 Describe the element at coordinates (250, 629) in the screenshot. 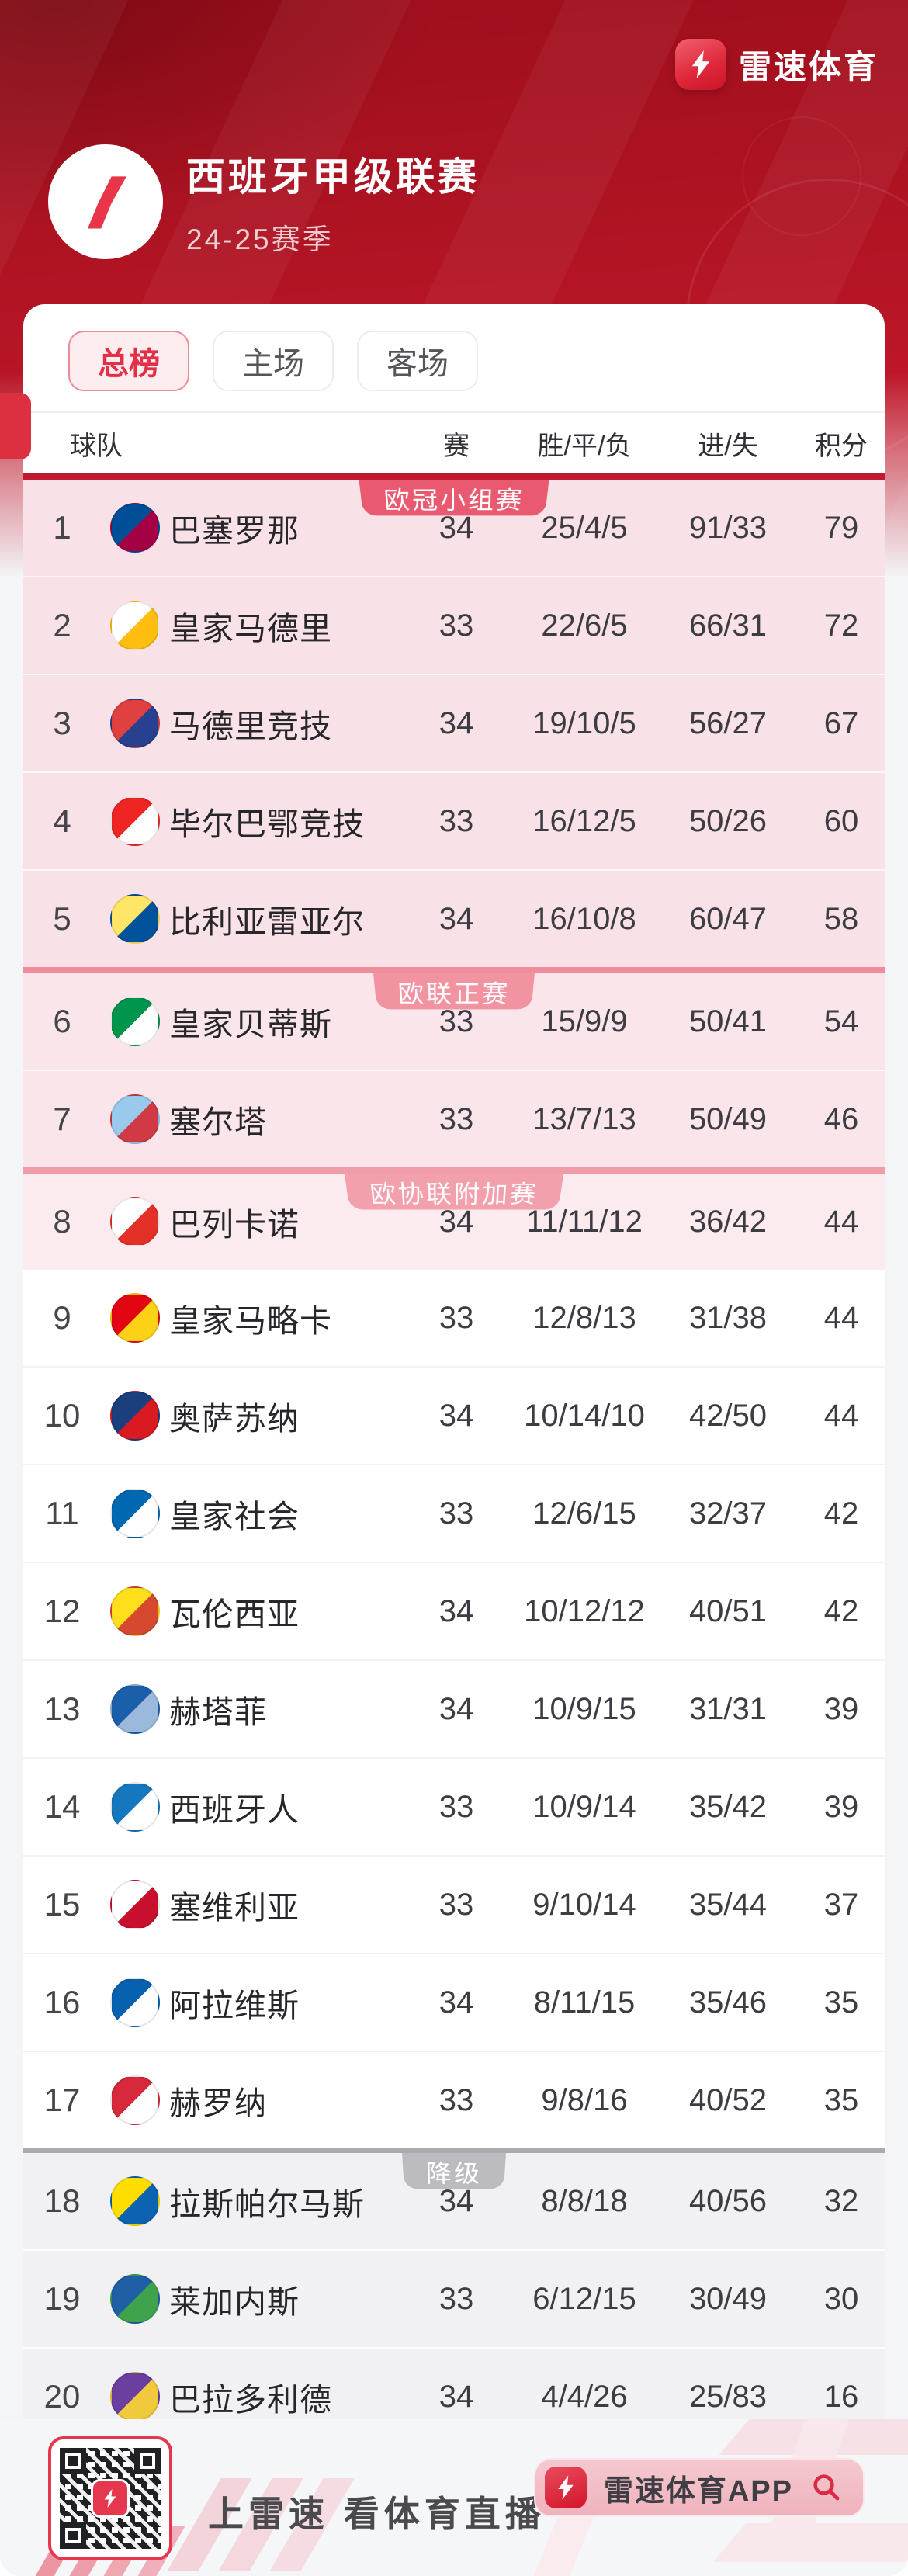

I see `team-name: 皇家马德里` at that location.